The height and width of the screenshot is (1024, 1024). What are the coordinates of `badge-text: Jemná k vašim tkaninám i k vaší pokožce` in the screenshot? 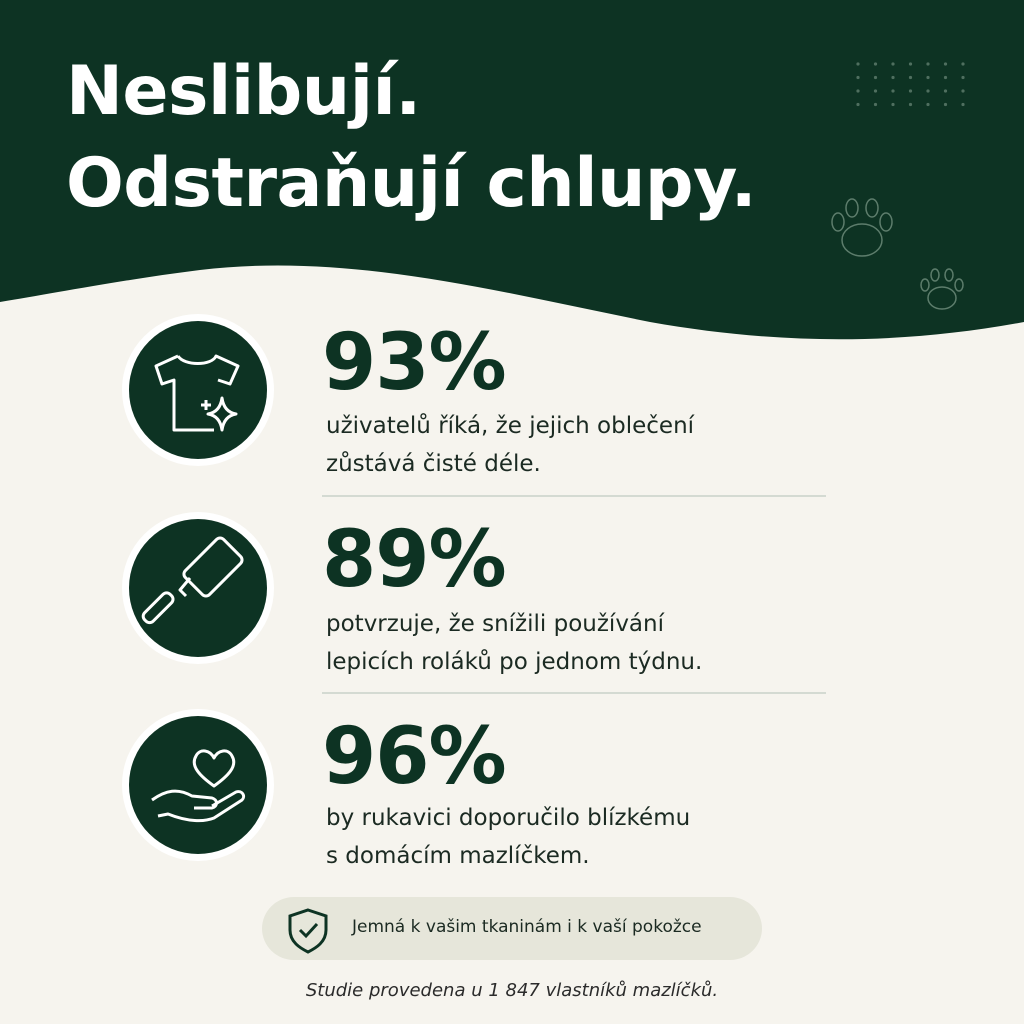 It's located at (527, 927).